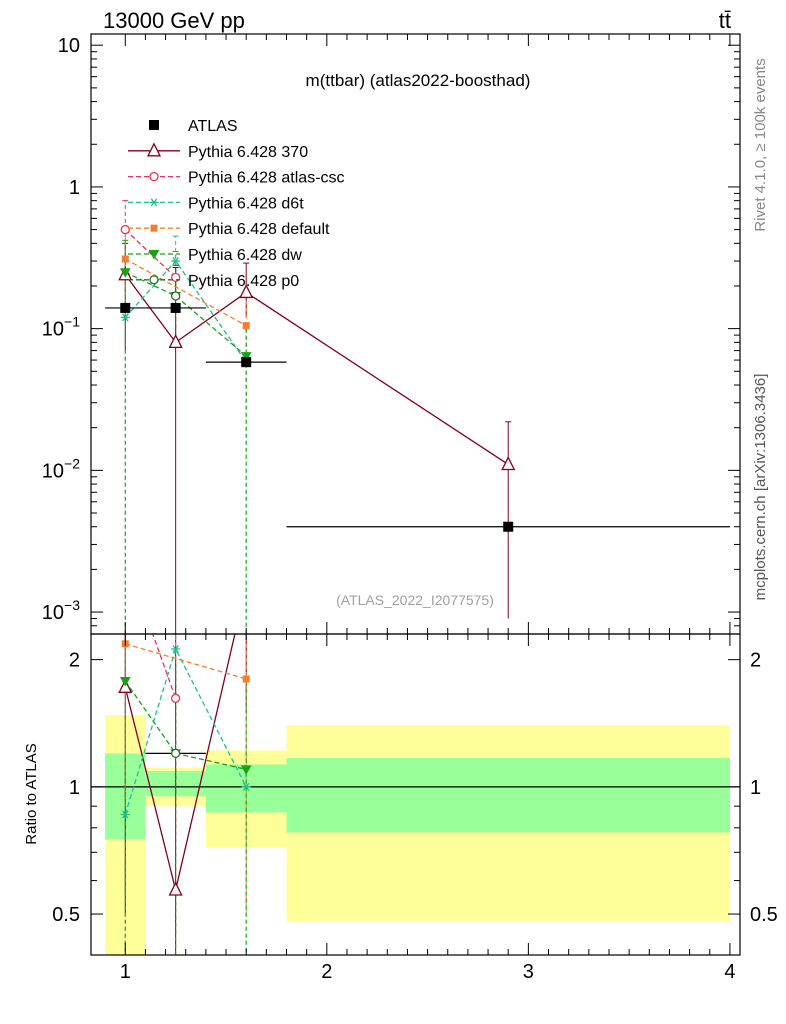 Image resolution: width=786 pixels, height=1024 pixels. I want to click on series-line-pythia-6-428-atlas-csc, so click(150, 253).